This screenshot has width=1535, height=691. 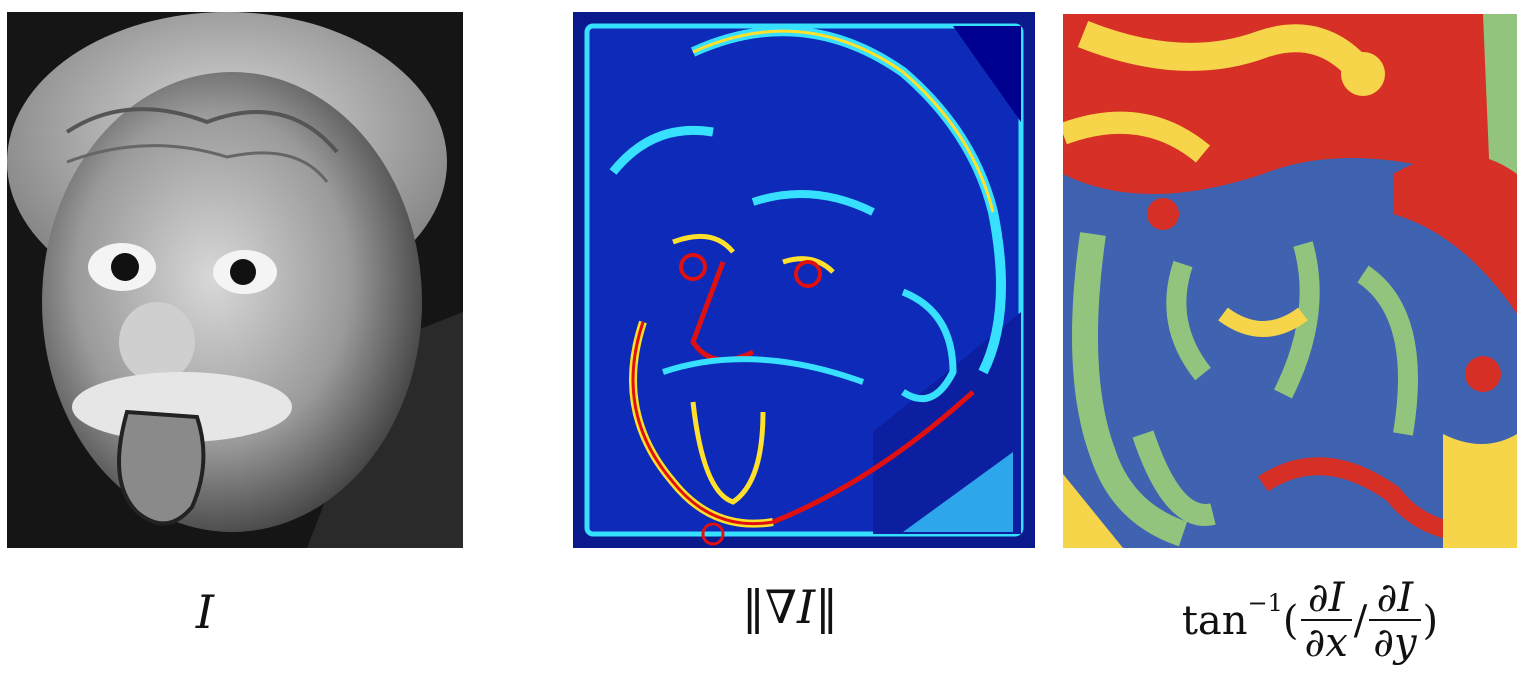 I want to click on nabla-symbol: ∇, so click(x=780, y=607).